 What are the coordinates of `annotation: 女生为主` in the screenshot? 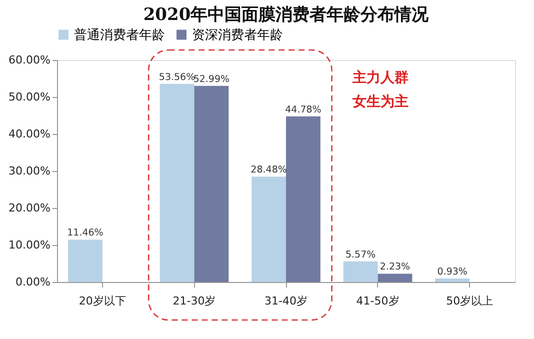 It's located at (379, 101).